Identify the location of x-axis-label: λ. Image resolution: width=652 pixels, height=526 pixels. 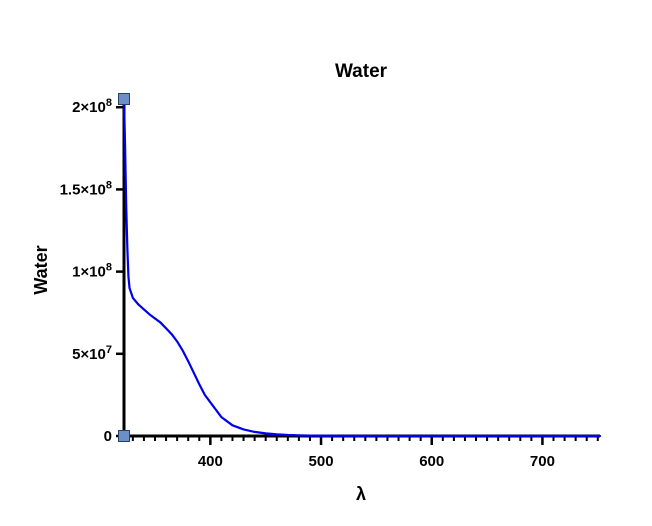
(361, 494).